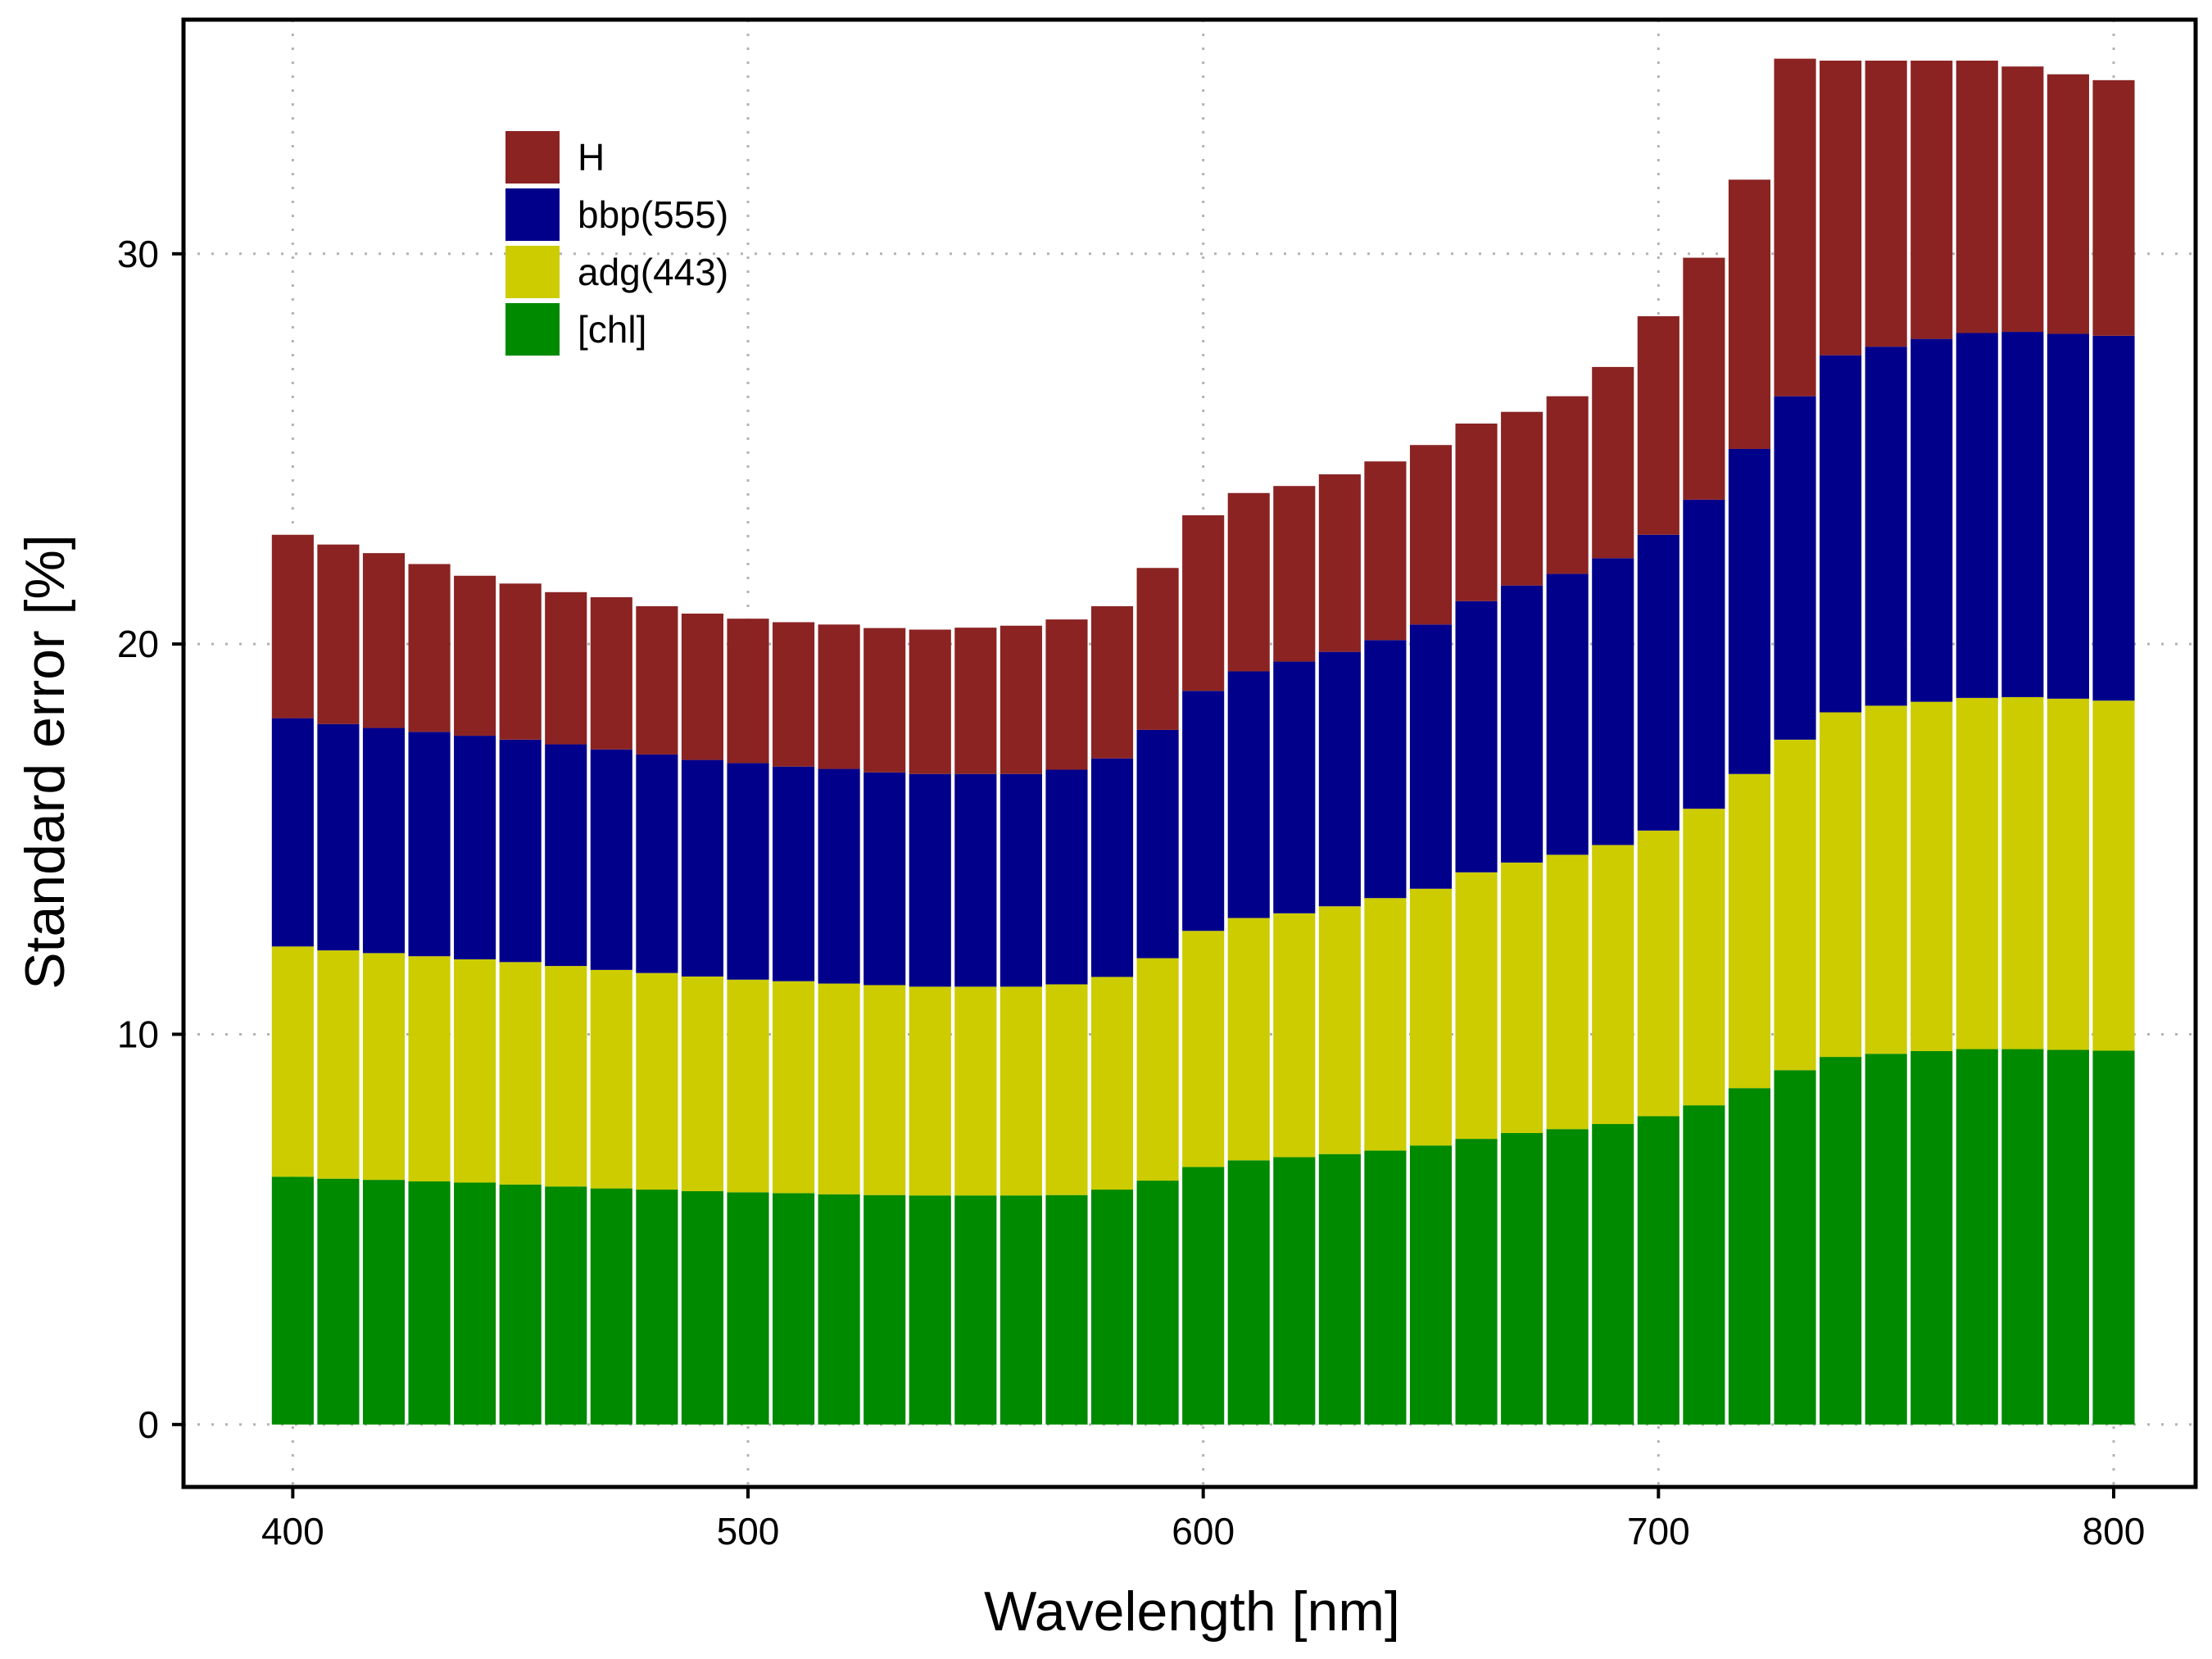 This screenshot has width=2212, height=1659. What do you see at coordinates (1658, 1531) in the screenshot?
I see `x-tick-label: 700` at bounding box center [1658, 1531].